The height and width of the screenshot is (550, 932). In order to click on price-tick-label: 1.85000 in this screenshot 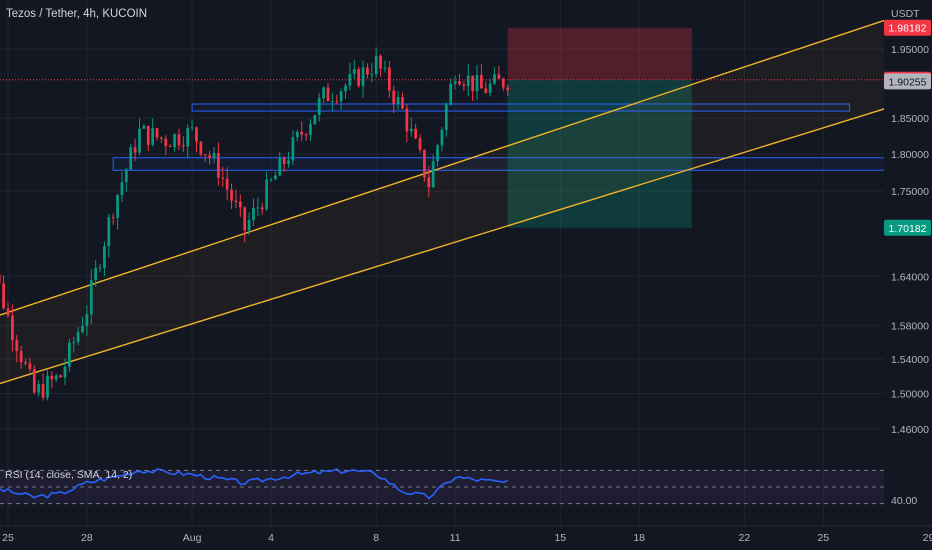, I will do `click(910, 119)`.